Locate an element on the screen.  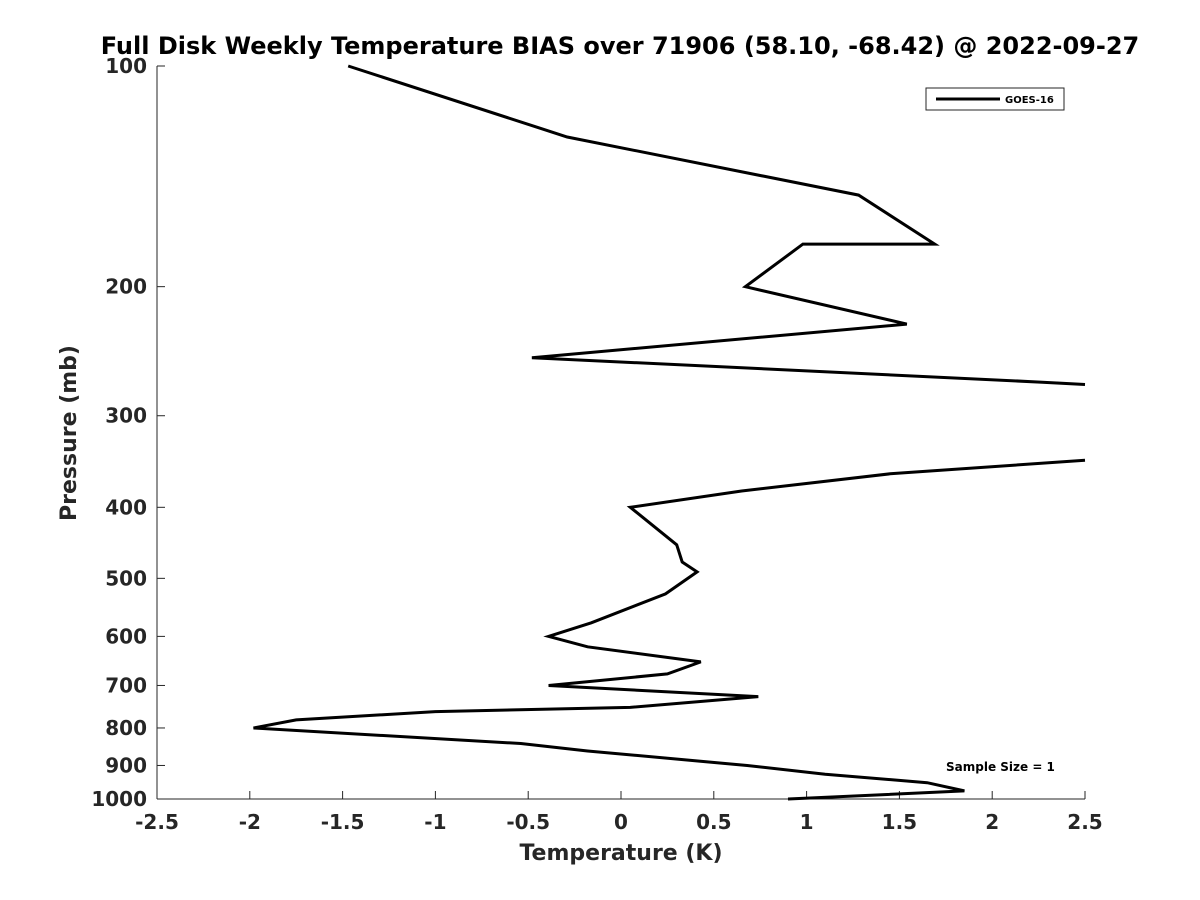
x-tick-label: 2.5 is located at coordinates (1084, 822).